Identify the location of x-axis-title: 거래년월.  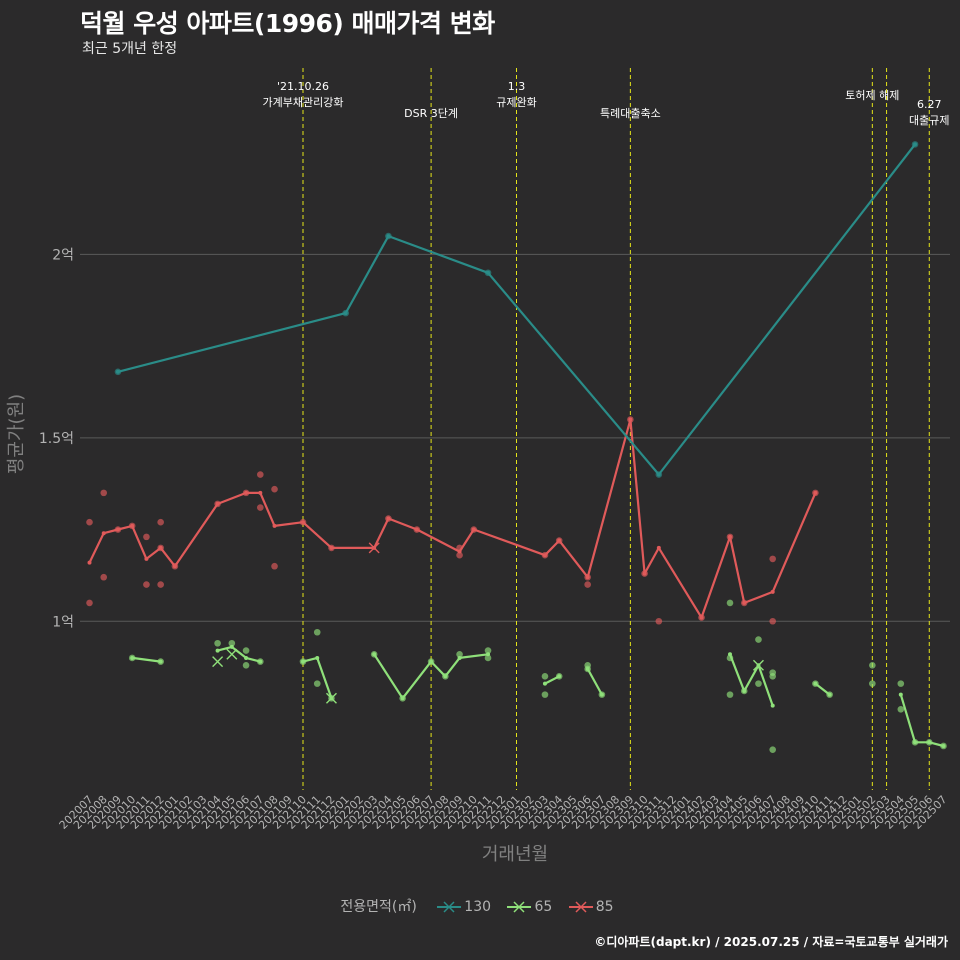
(515, 854).